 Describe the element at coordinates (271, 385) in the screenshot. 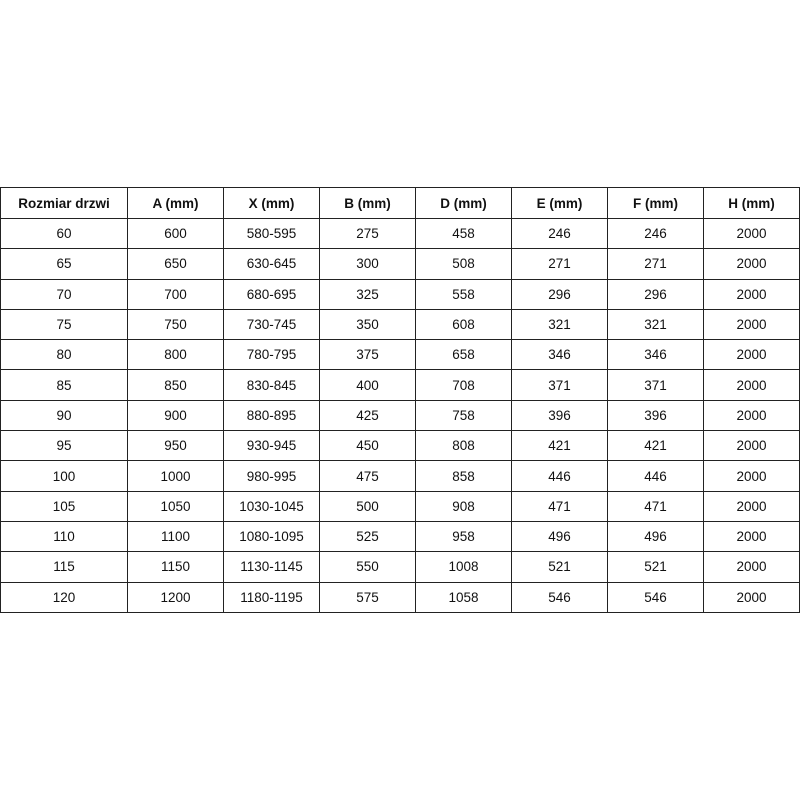

I see `table-cell: 830-845` at that location.